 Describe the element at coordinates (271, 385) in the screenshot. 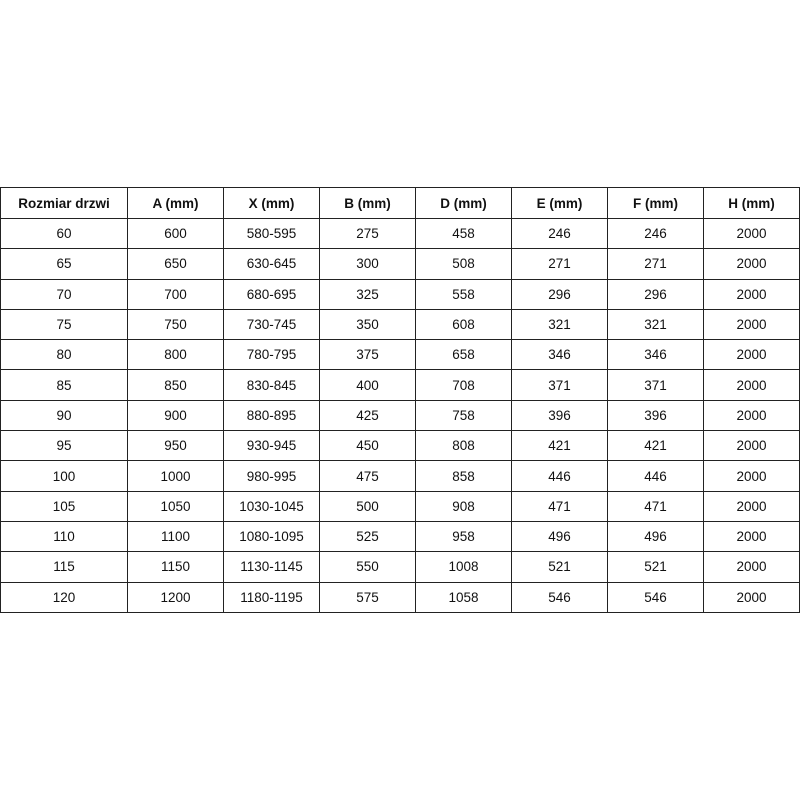

I see `table-cell: 830-845` at that location.